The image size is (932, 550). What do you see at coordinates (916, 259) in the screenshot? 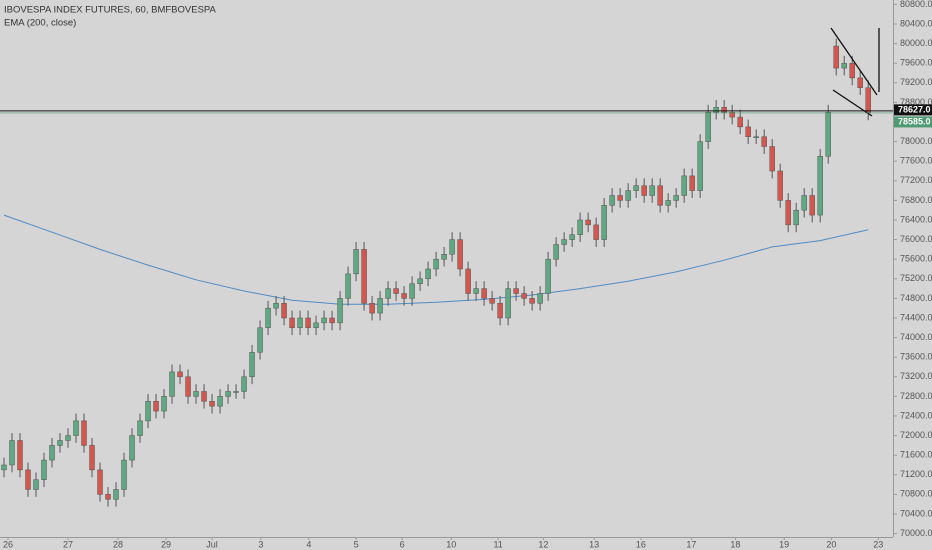
I see `y-tick-label: 75600.0` at bounding box center [916, 259].